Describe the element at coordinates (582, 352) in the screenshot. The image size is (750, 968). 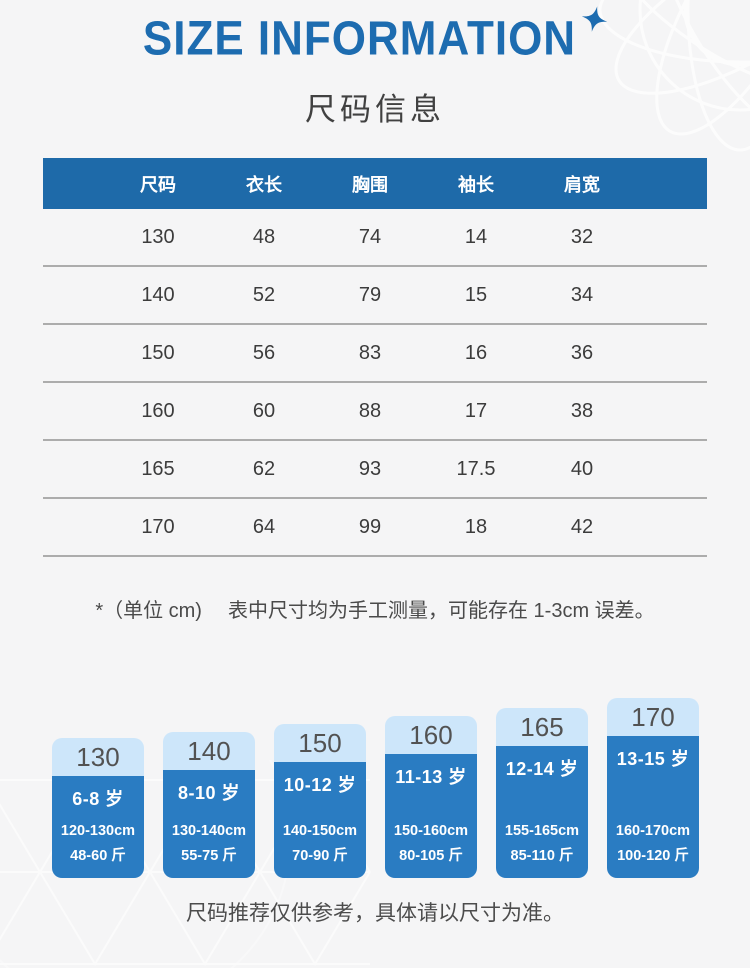
I see `cell-shoulder: 36` at that location.